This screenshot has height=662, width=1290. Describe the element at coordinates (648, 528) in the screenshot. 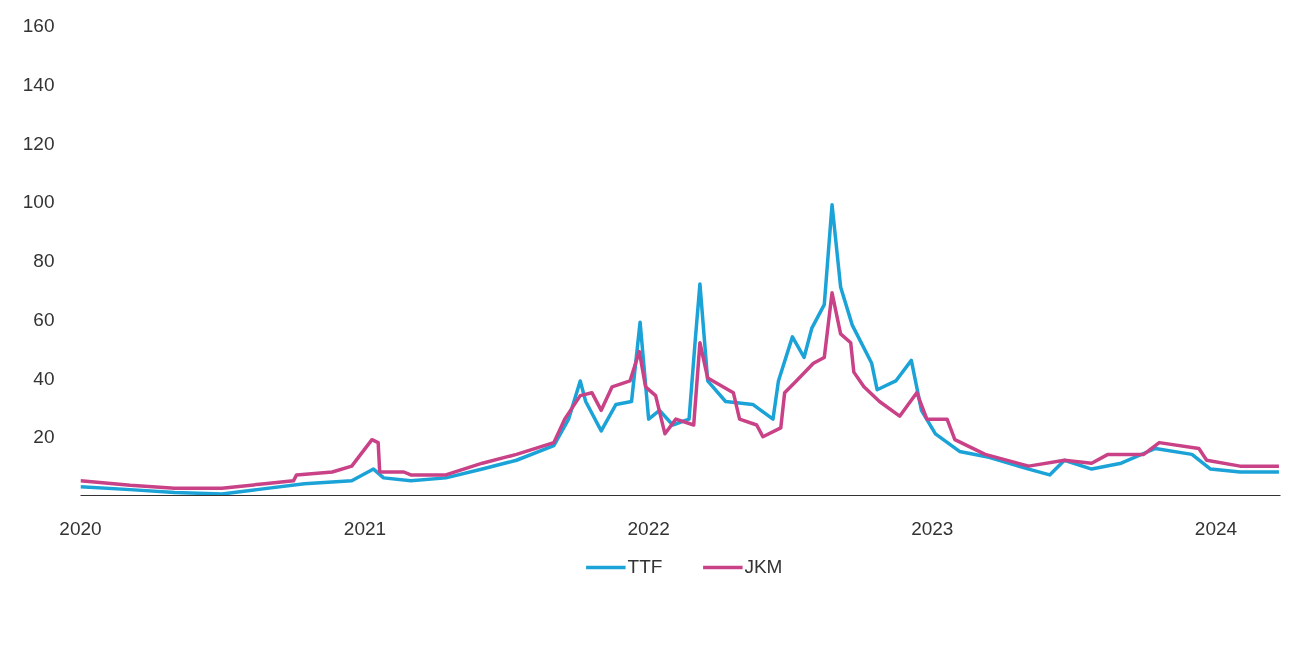

I see `x-tick-label: 2022` at that location.